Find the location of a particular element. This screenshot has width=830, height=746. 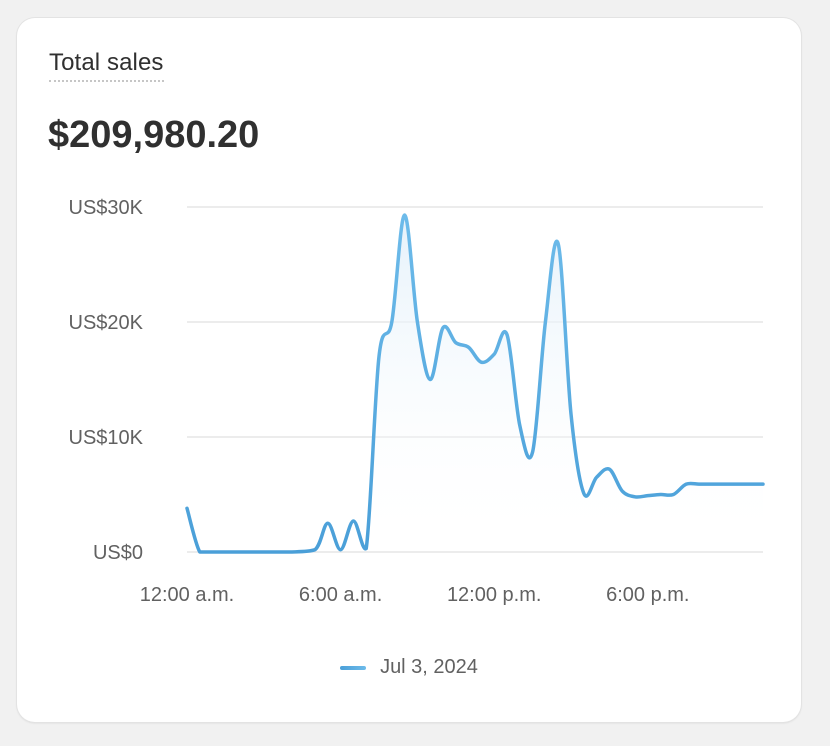

x-tick-label: 12:00 a.m. is located at coordinates (187, 595).